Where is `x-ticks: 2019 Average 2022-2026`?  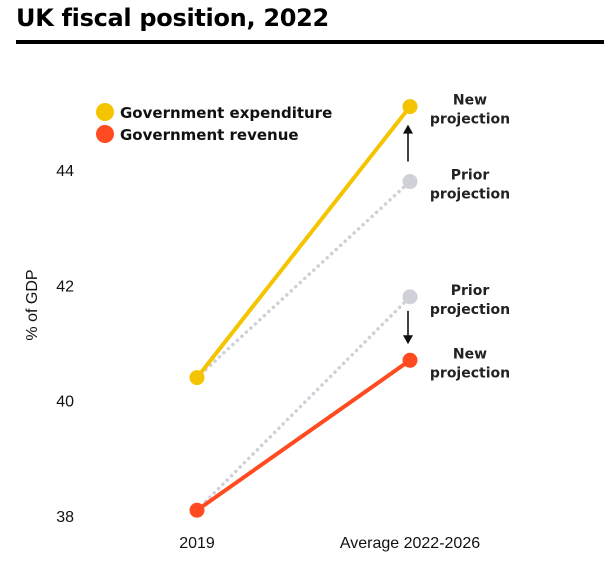
x-ticks: 2019 Average 2022-2026 is located at coordinates (329, 543).